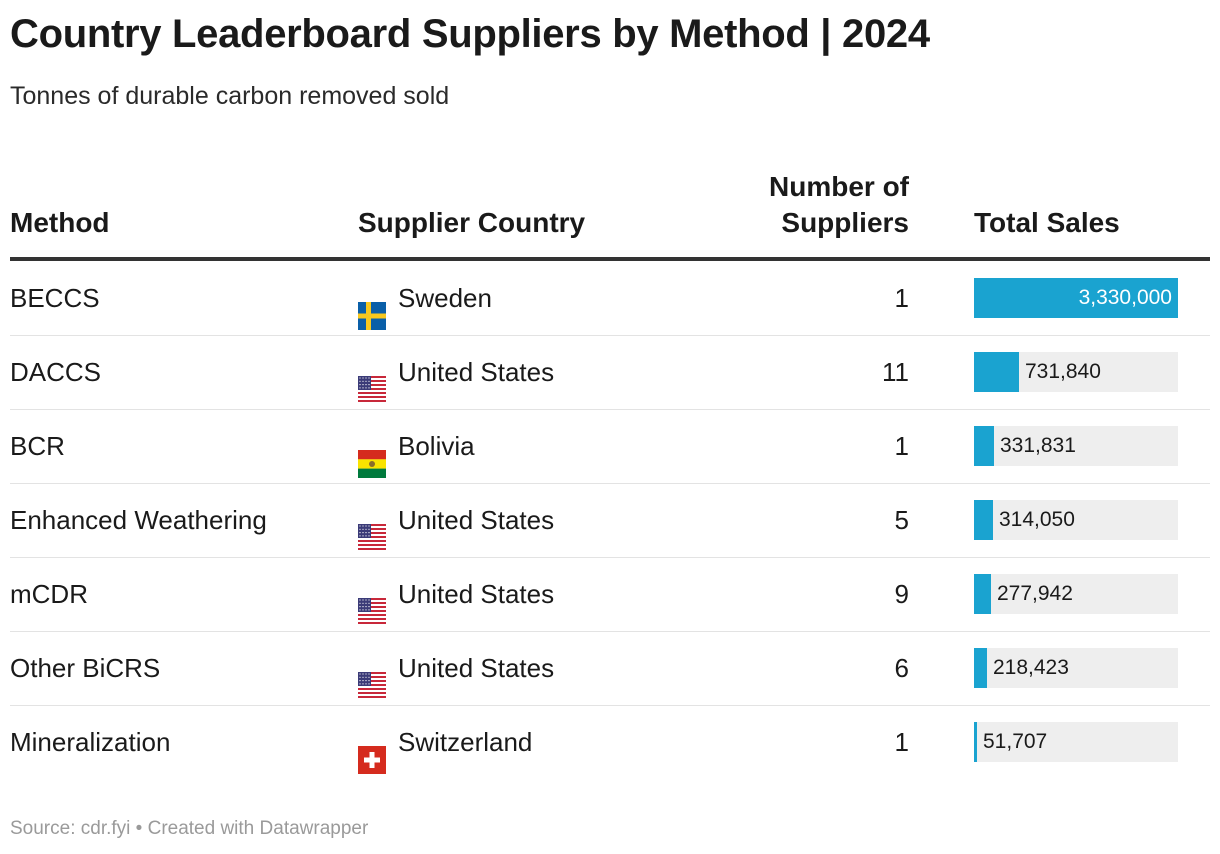  I want to click on supplier-count-cell: 9, so click(901, 594).